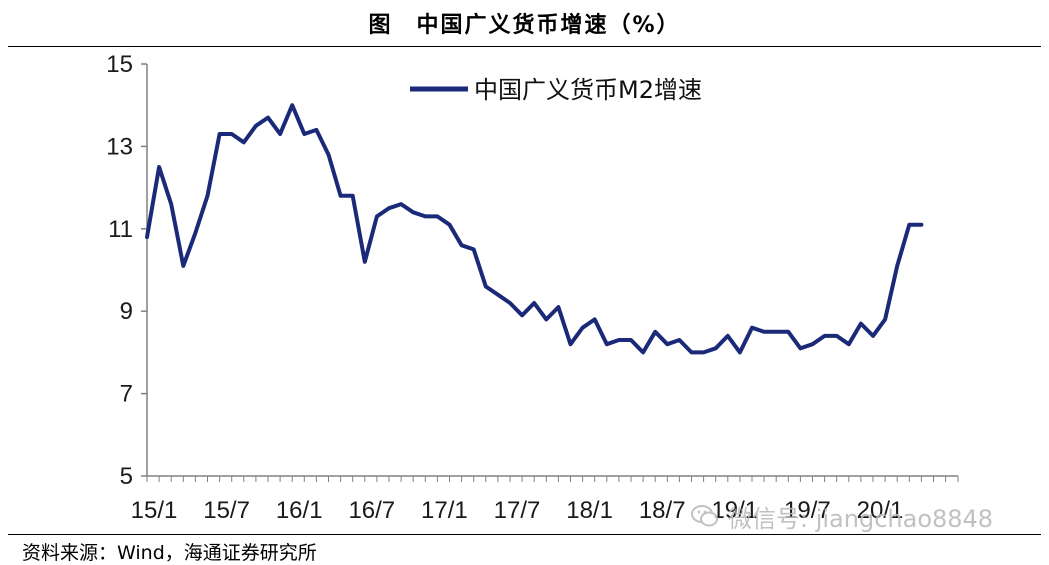 This screenshot has height=565, width=1049. I want to click on y-tick-label: 9, so click(126, 311).